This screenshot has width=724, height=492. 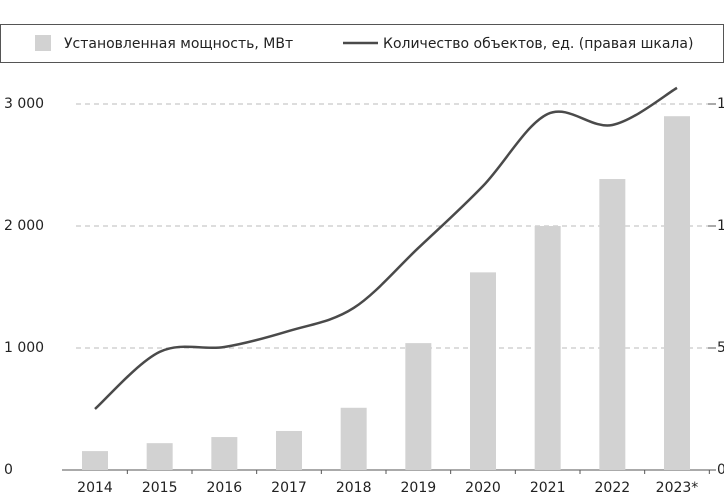 I want to click on y2-tick-label: 0, so click(x=720, y=470).